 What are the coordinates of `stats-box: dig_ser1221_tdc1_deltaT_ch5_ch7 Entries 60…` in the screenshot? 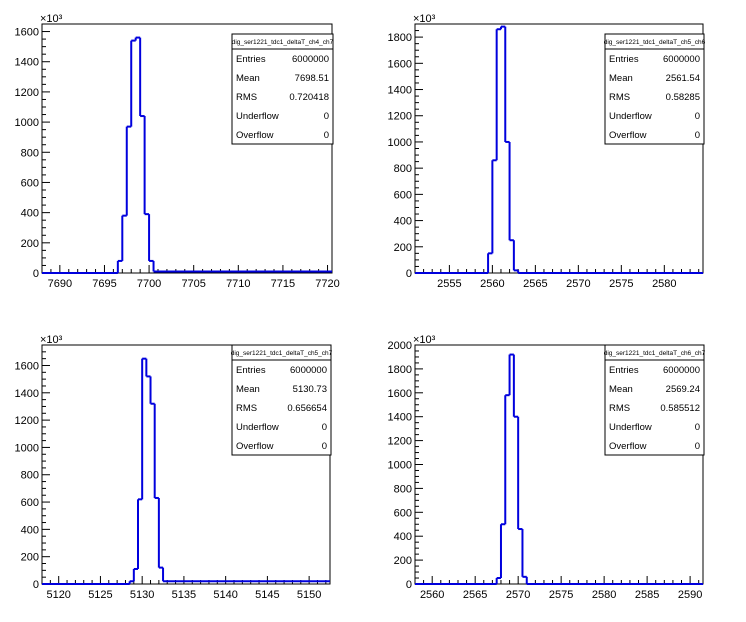 It's located at (282, 400).